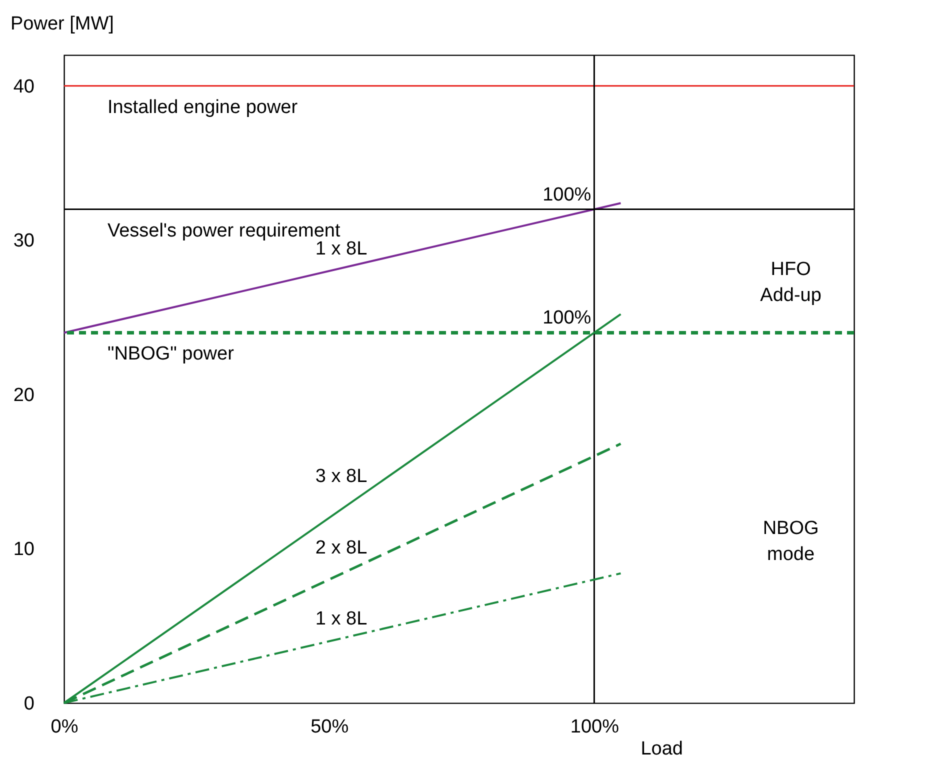  Describe the element at coordinates (202, 107) in the screenshot. I see `ref-line-label: Installed engine power` at that location.